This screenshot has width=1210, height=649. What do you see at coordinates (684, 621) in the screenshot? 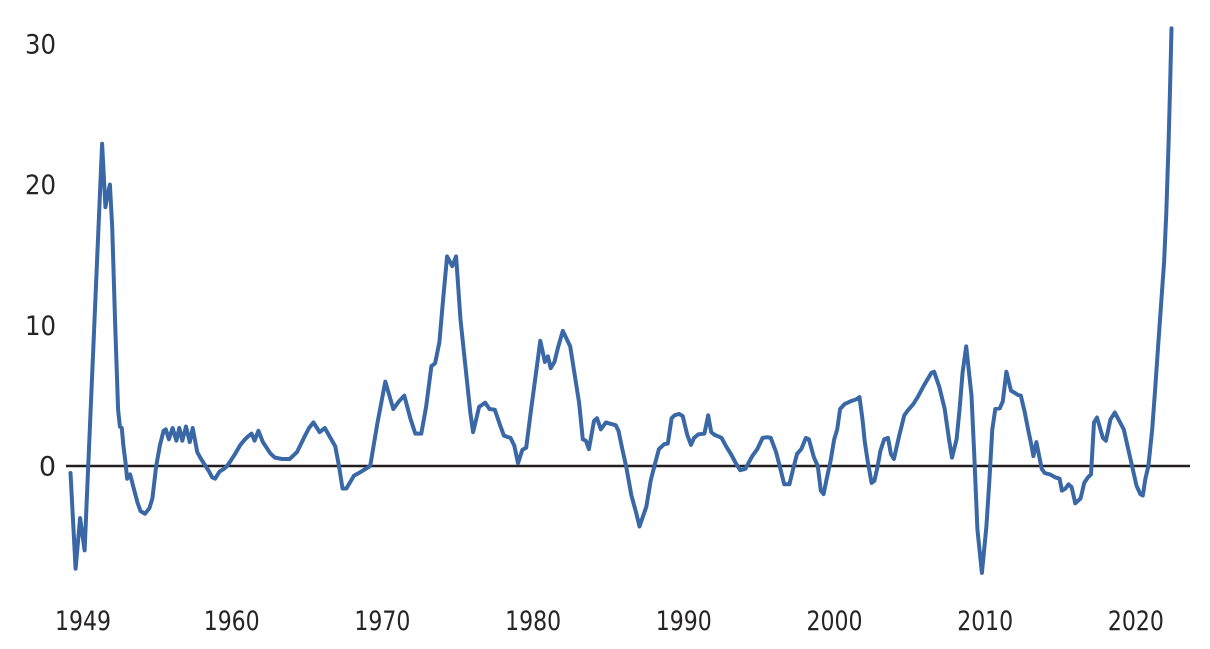
I see `x-tick-label: 1990` at bounding box center [684, 621].